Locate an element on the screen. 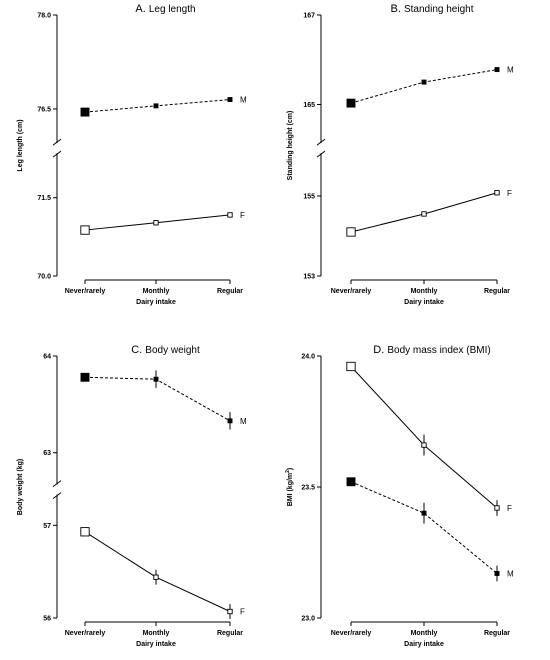 Image resolution: width=550 pixels, height=660 pixels. y-tick-label: 56 is located at coordinates (47, 619).